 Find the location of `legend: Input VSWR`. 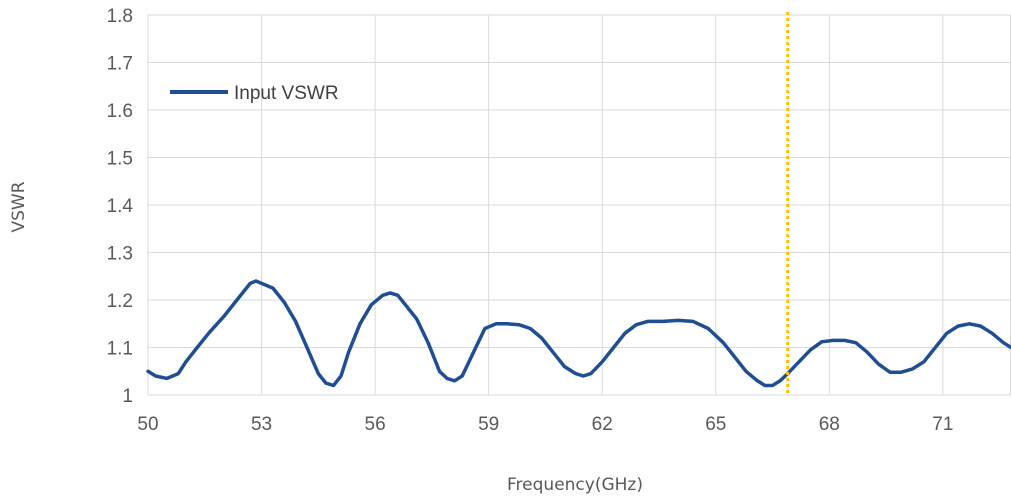

legend: Input VSWR is located at coordinates (254, 93).